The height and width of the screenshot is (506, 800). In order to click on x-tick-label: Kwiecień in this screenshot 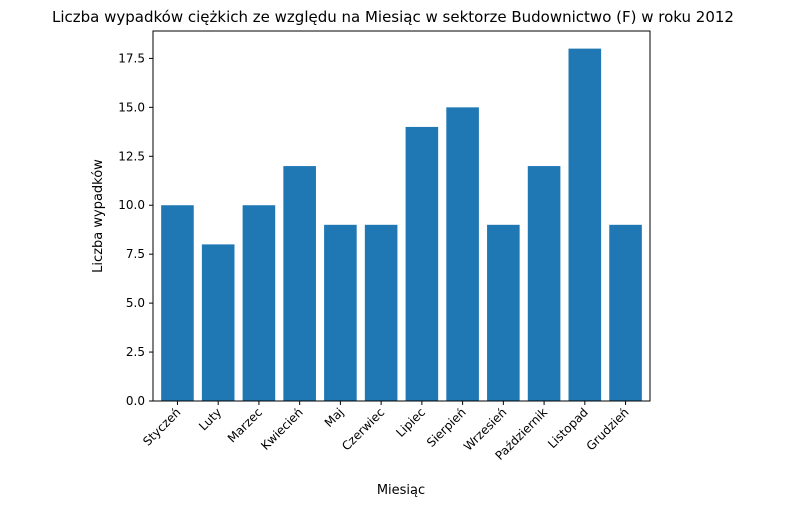, I will do `click(282, 429)`.